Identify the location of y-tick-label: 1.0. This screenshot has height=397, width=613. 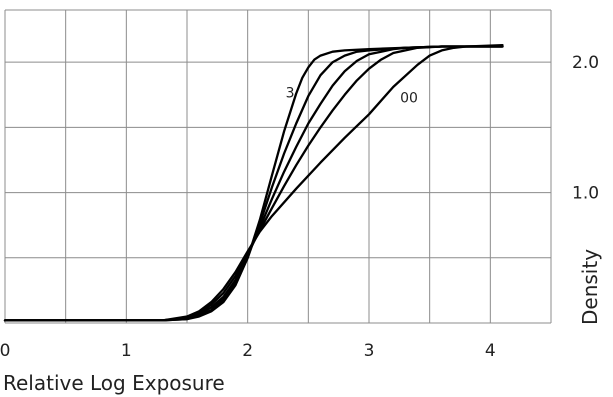
(585, 194).